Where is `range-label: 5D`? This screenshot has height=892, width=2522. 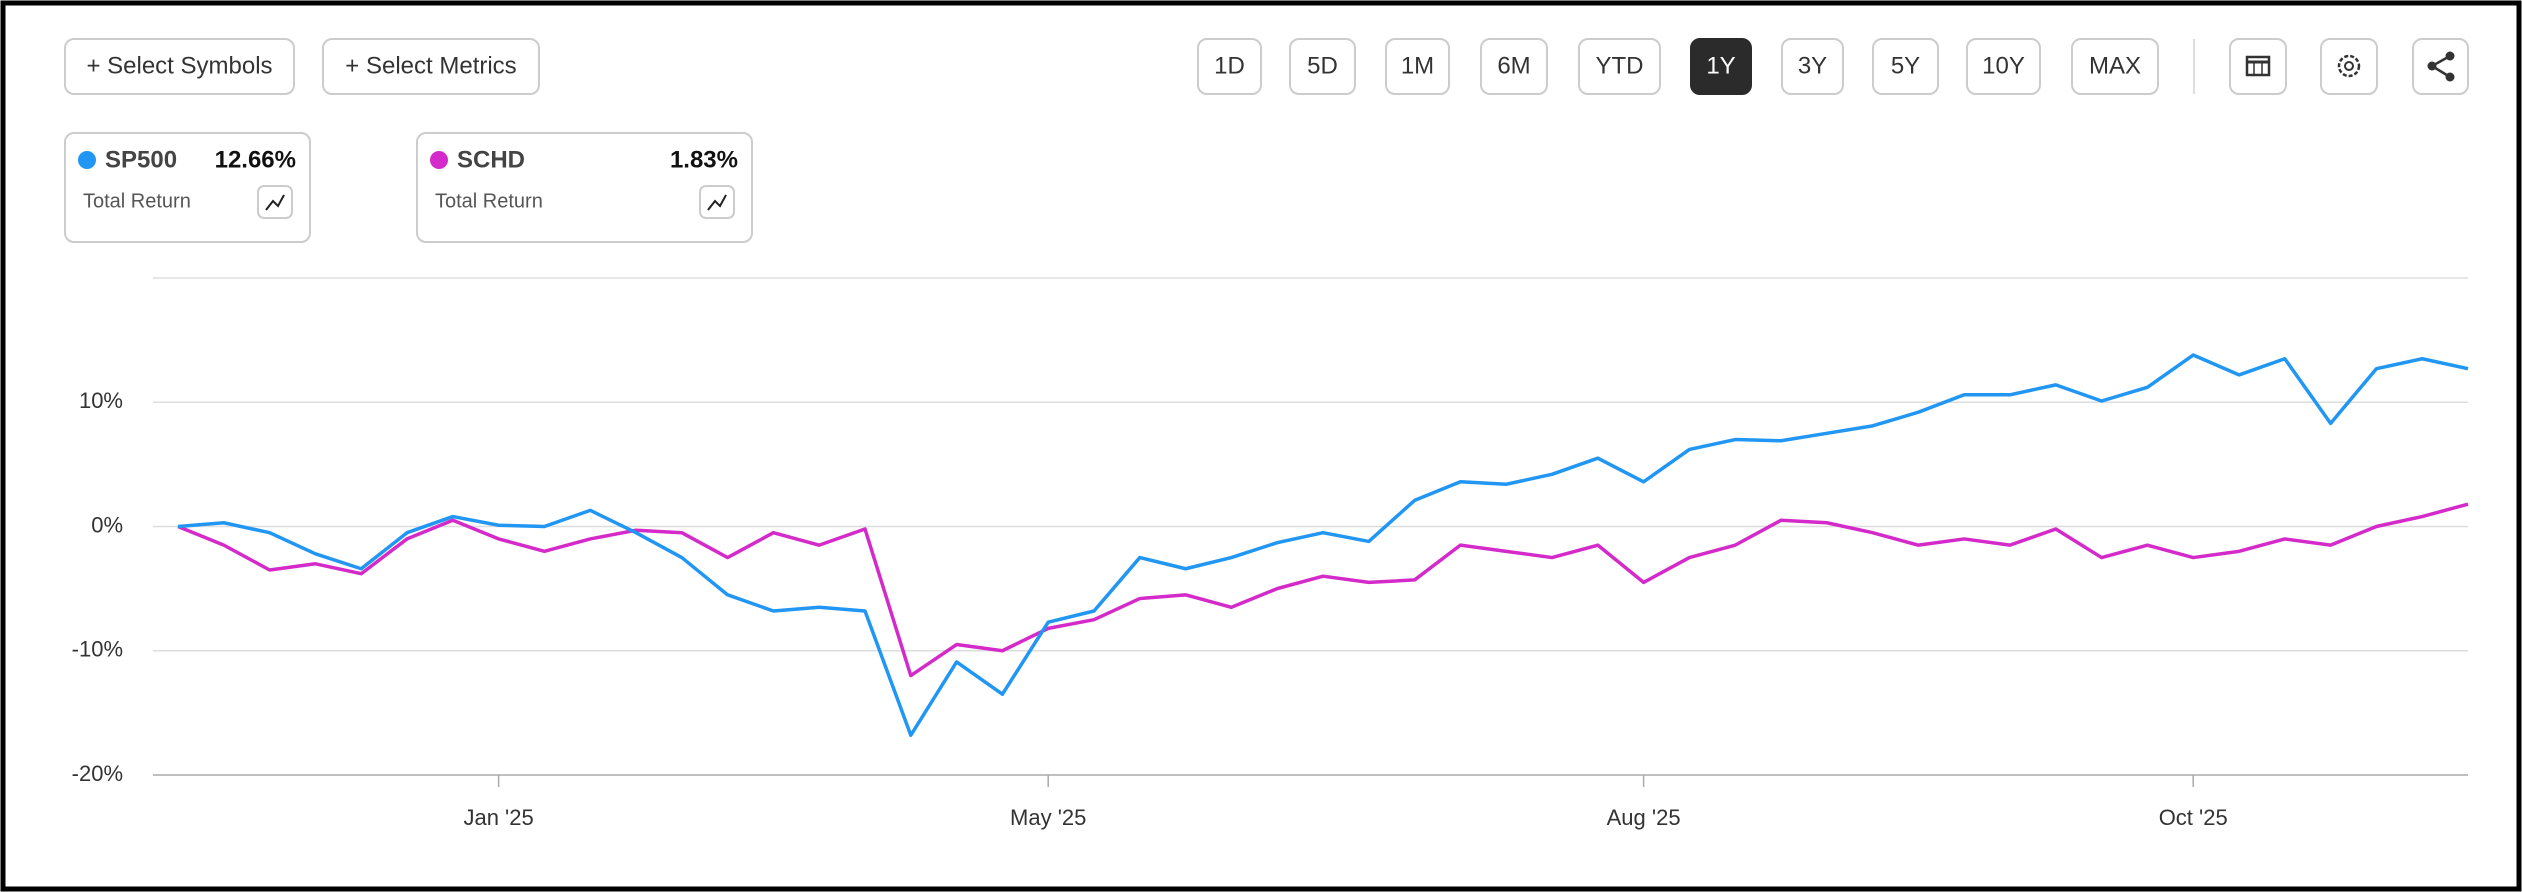 range-label: 5D is located at coordinates (1322, 65).